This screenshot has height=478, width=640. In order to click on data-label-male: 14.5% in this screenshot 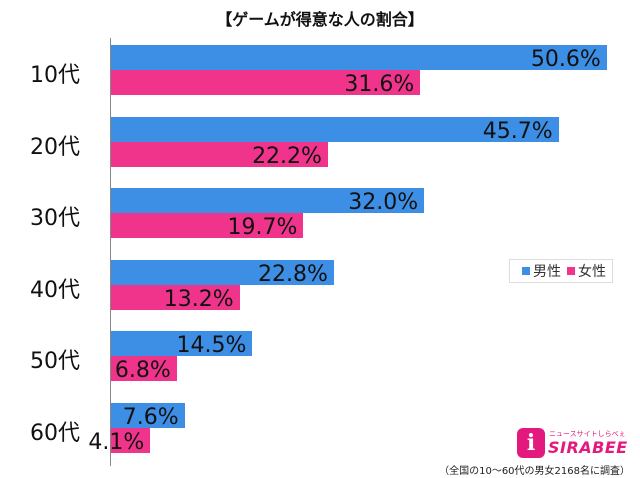, I will do `click(211, 345)`.